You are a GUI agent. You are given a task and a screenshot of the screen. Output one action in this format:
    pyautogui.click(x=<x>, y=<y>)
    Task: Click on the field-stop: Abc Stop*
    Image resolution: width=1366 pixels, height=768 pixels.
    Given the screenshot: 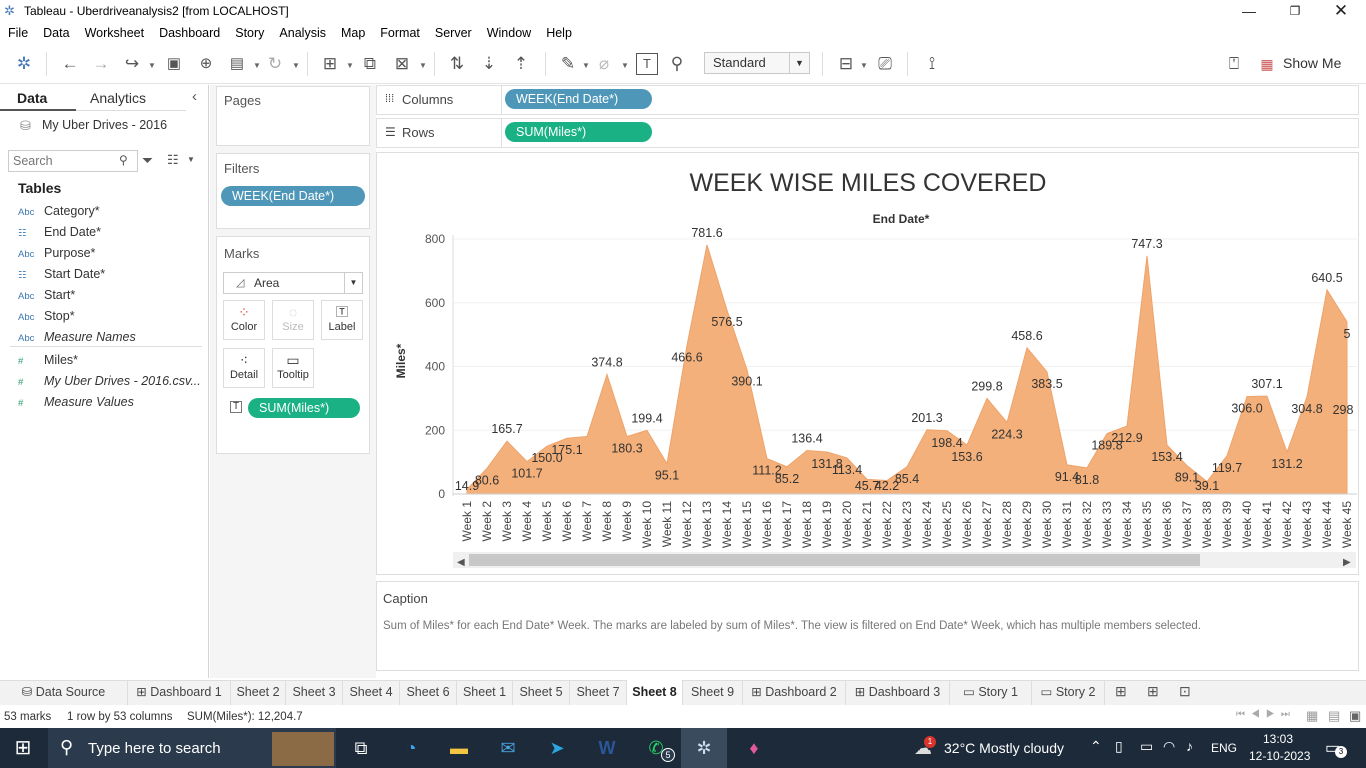 What is the action you would take?
    pyautogui.click(x=113, y=316)
    